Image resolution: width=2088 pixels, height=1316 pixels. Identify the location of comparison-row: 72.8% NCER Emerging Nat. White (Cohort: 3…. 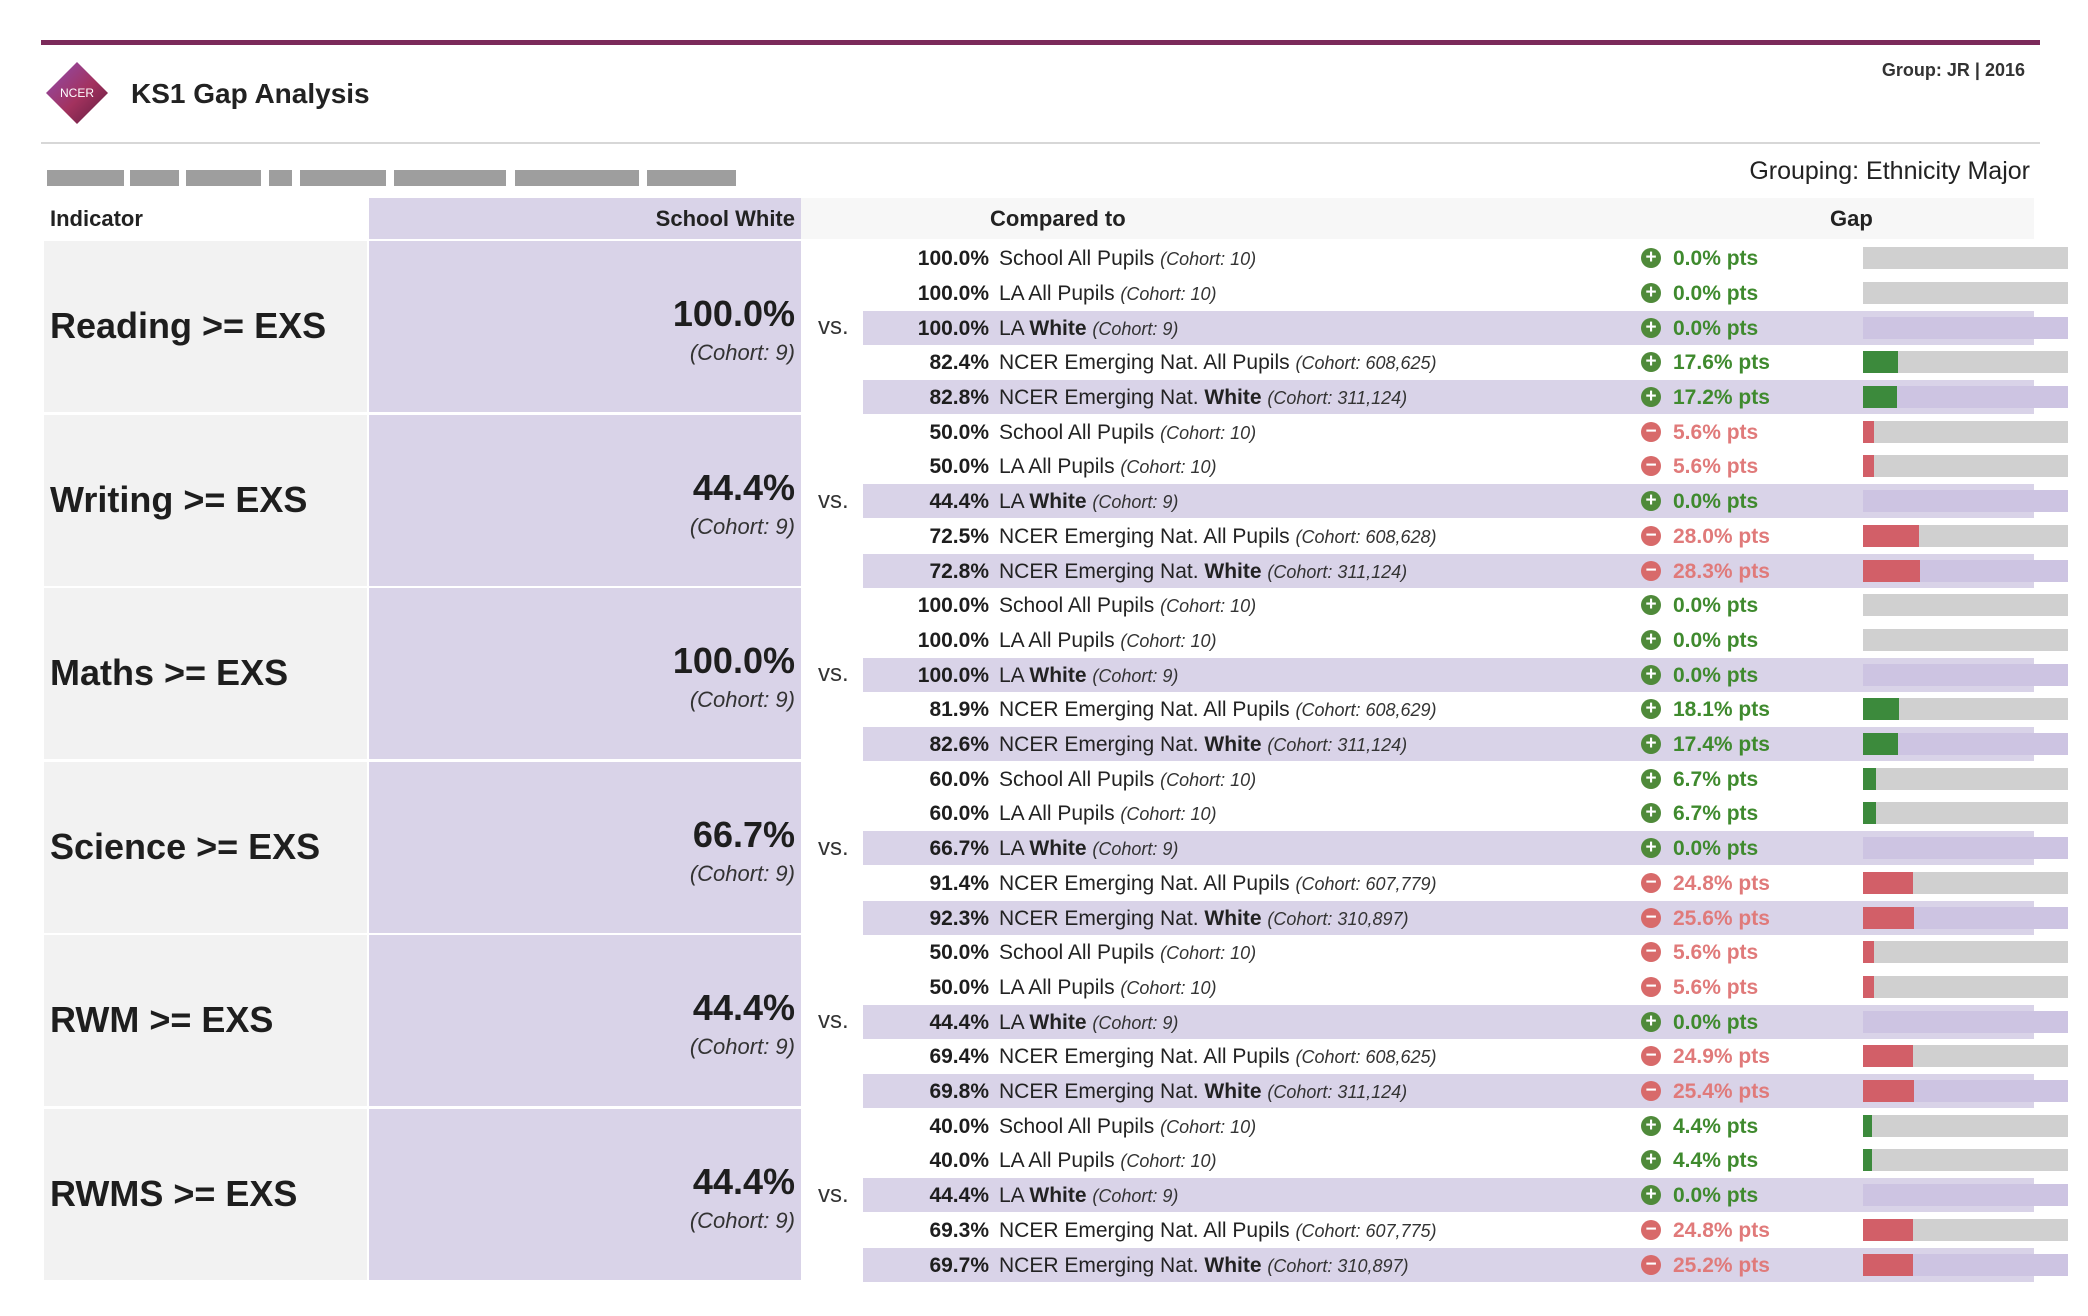
(1465, 570).